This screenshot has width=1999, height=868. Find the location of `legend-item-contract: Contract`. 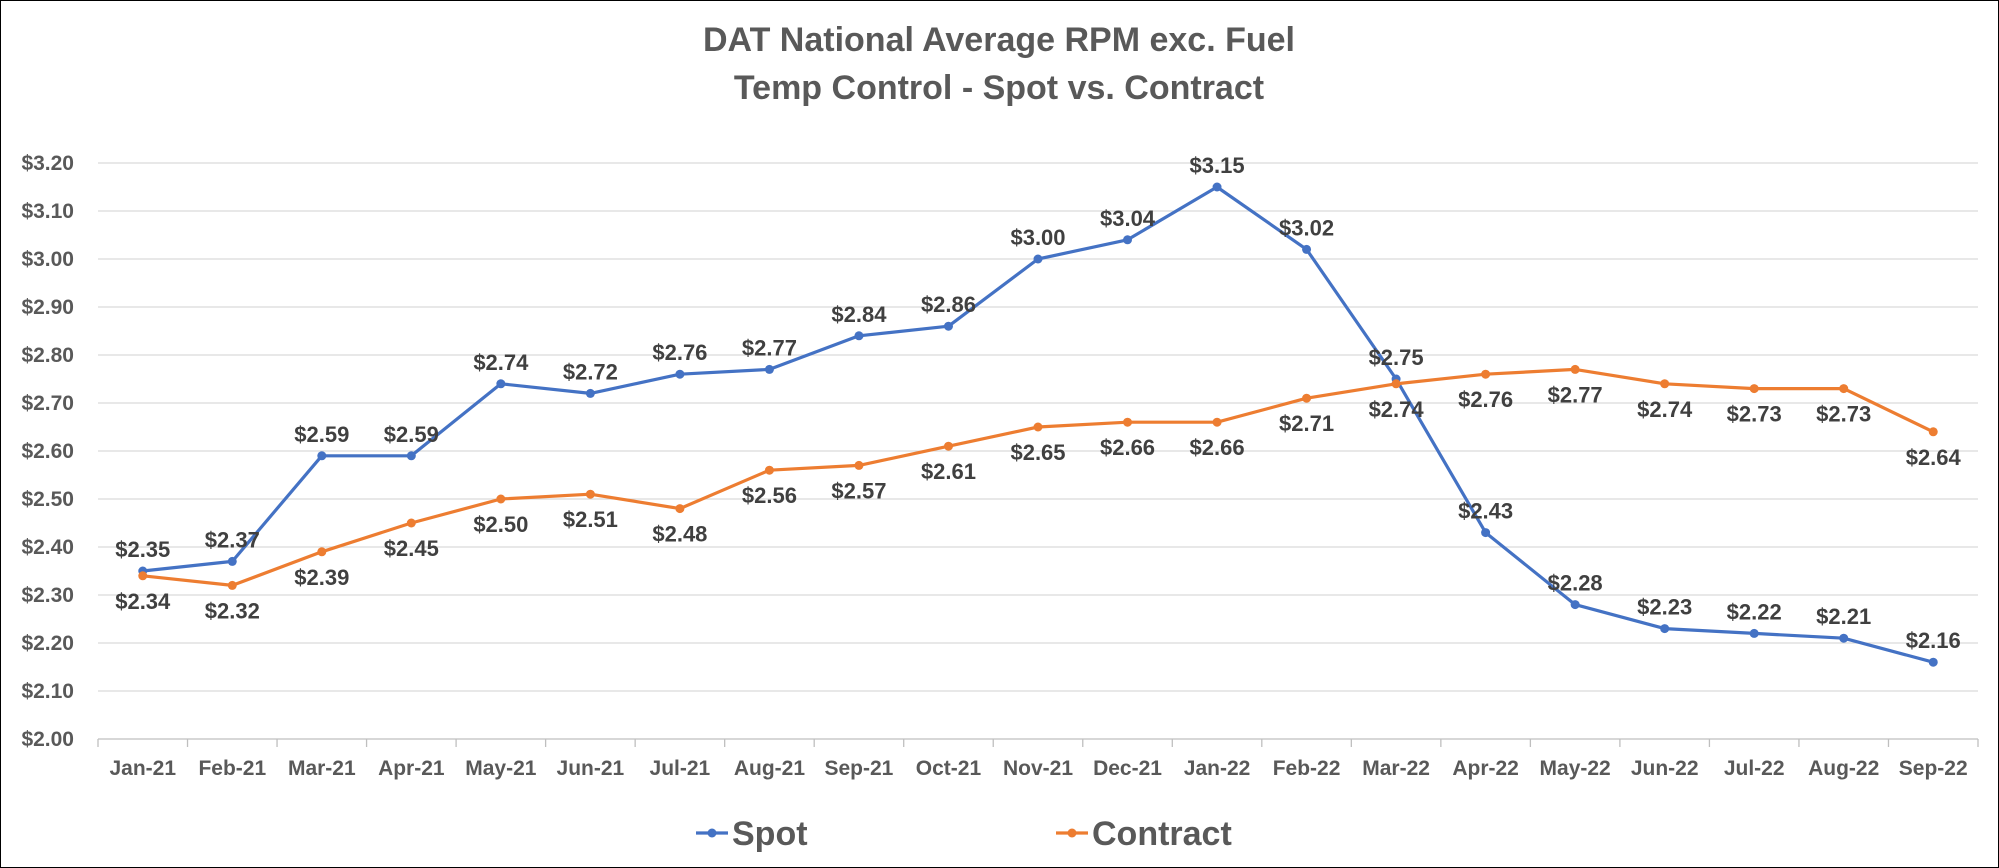

legend-item-contract: Contract is located at coordinates (1144, 834).